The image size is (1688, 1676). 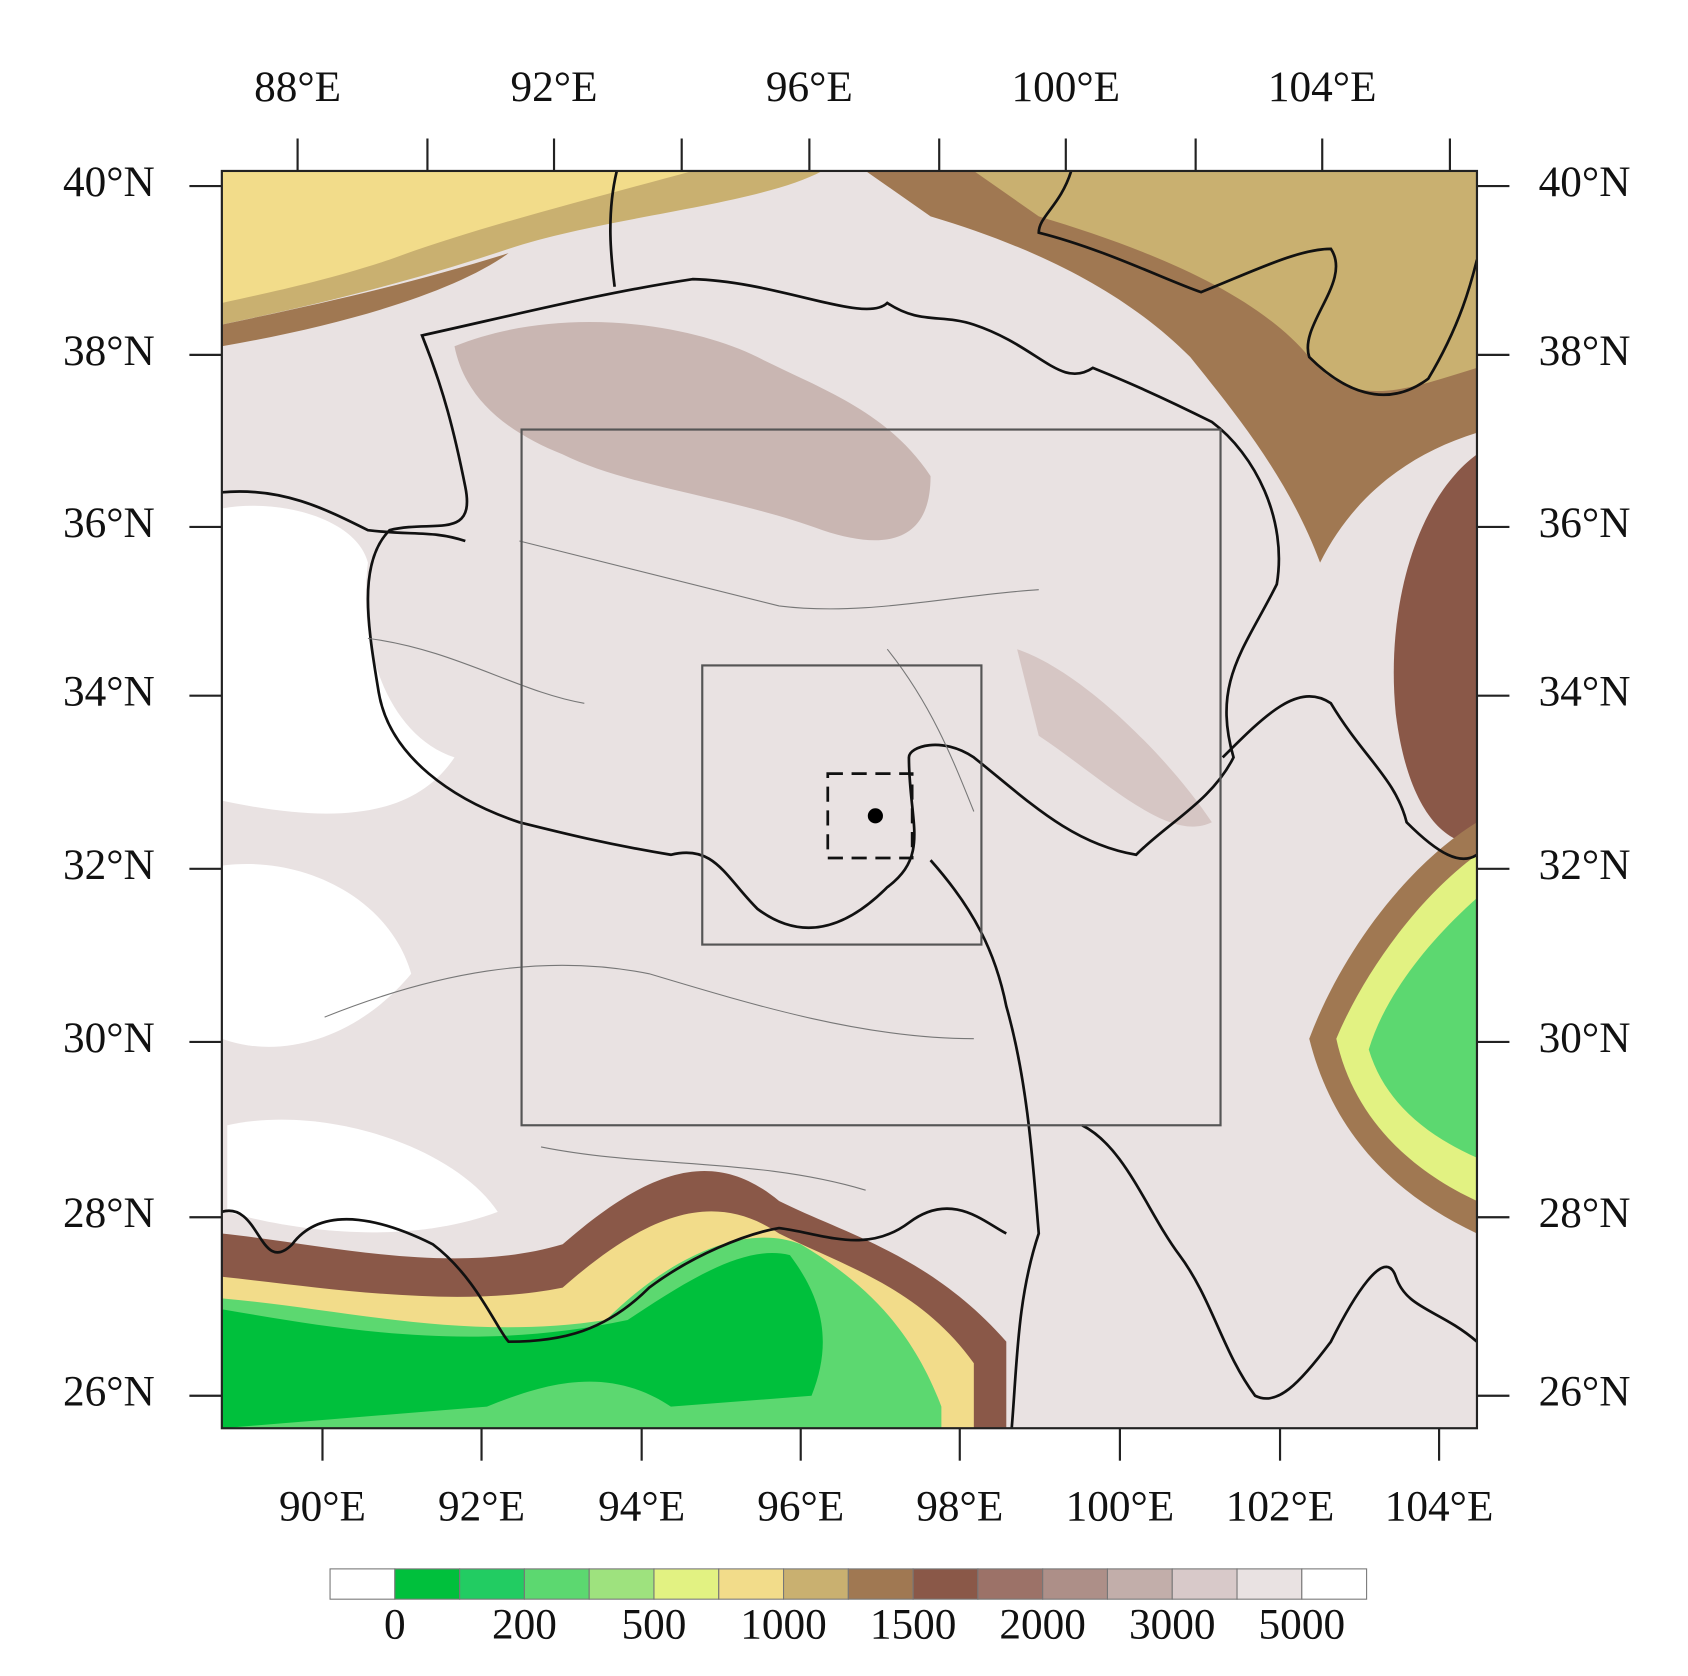 I want to click on colorbar-label: 0, so click(x=395, y=1624).